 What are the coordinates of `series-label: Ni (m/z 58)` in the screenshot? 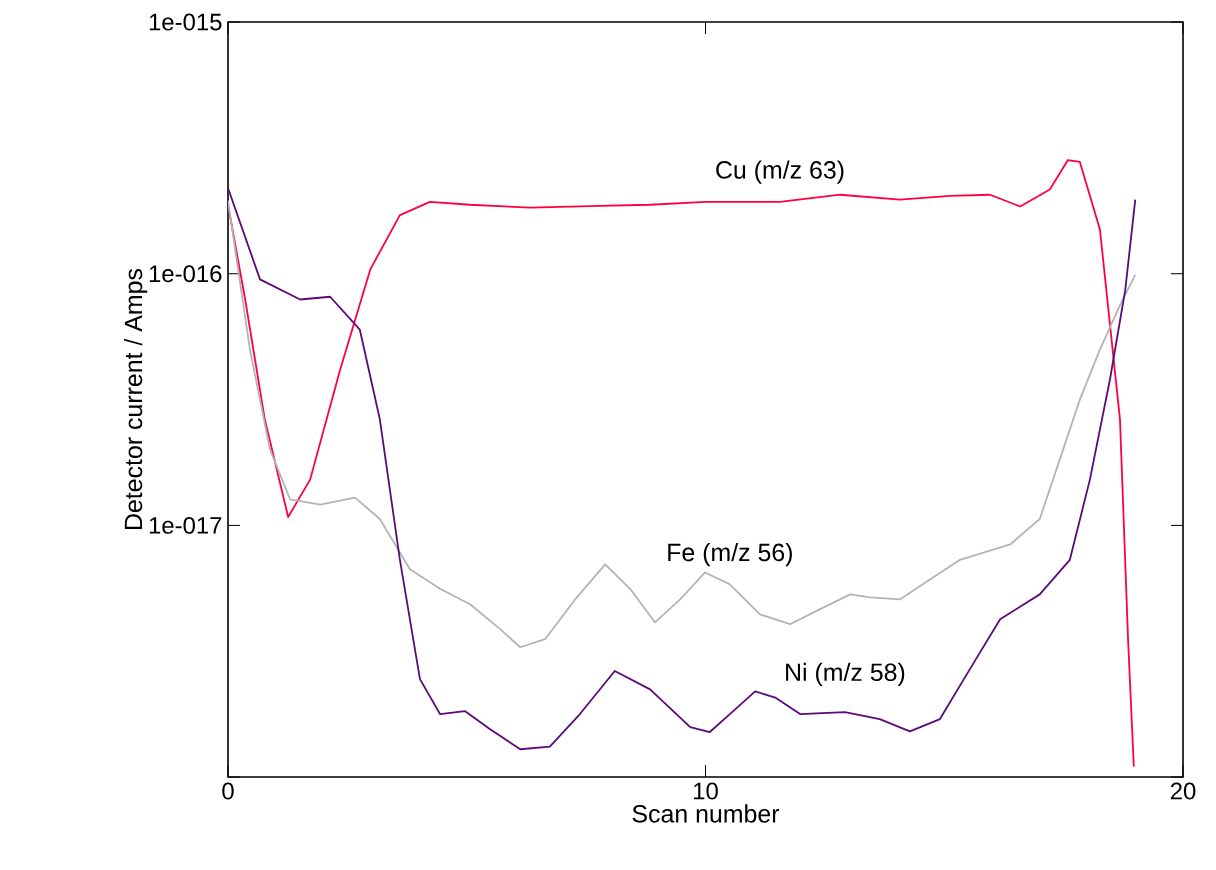 It's located at (845, 674).